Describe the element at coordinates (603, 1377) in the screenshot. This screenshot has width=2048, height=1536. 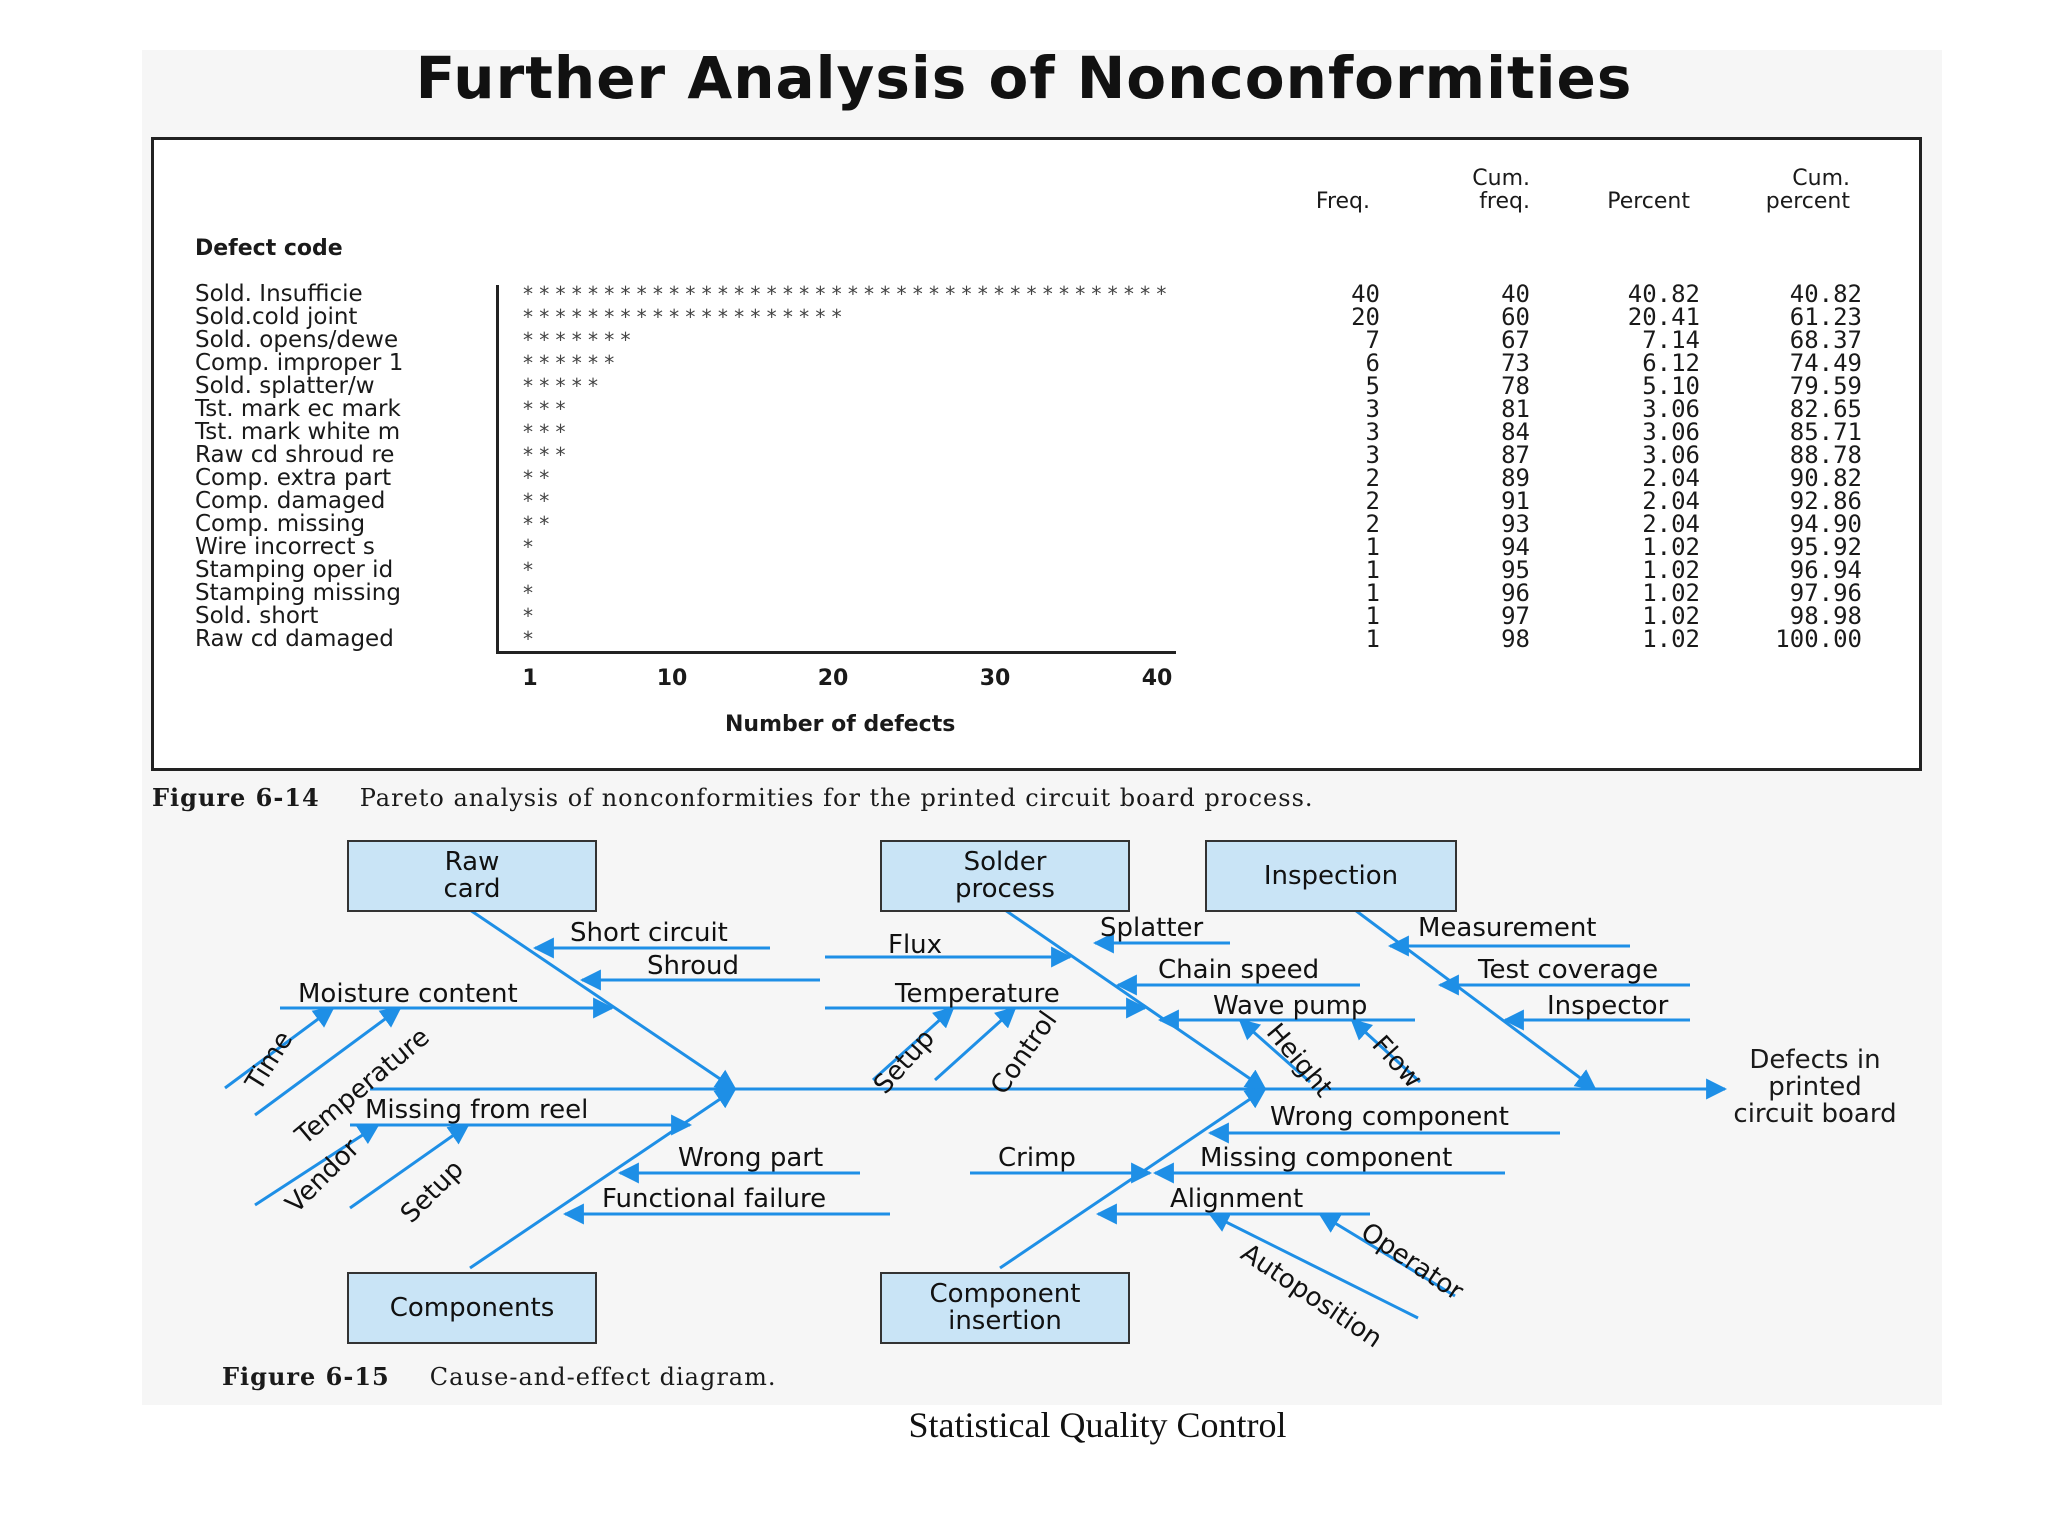
I see `figure-6-15-text: Cause-and-effect diagram.` at that location.